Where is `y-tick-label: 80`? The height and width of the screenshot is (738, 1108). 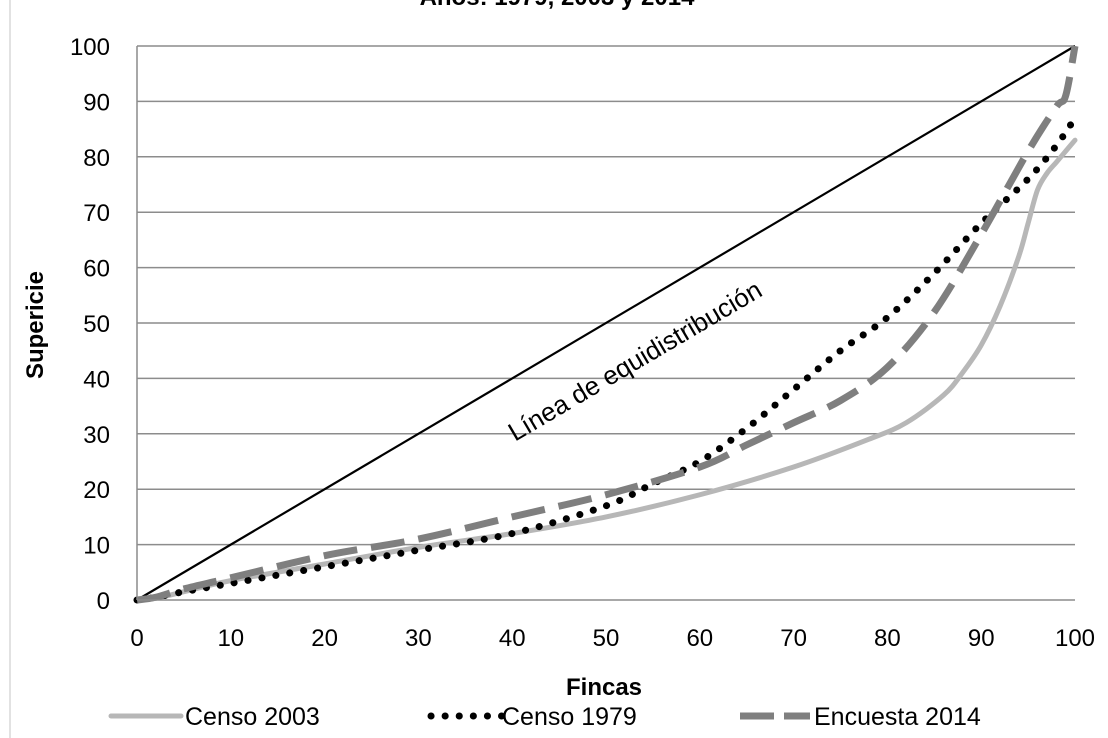
y-tick-label: 80 is located at coordinates (96, 158).